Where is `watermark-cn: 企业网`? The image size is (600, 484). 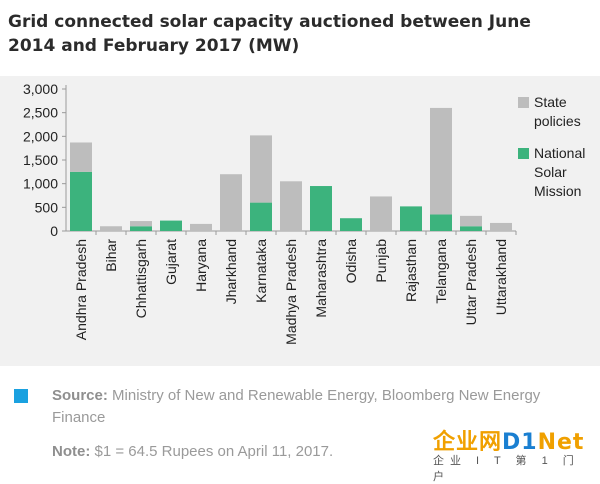 watermark-cn: 企业网 is located at coordinates (468, 442).